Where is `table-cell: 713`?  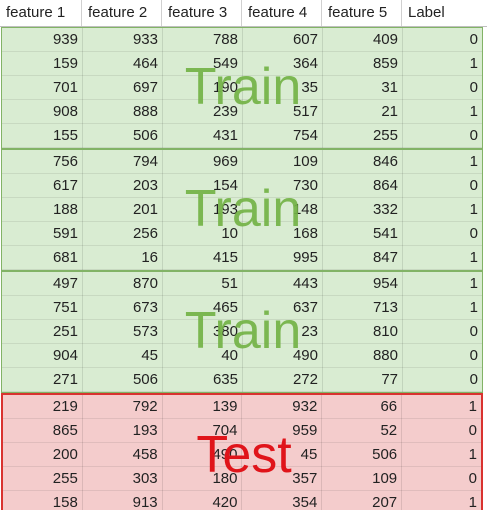
table-cell: 713 is located at coordinates (363, 308).